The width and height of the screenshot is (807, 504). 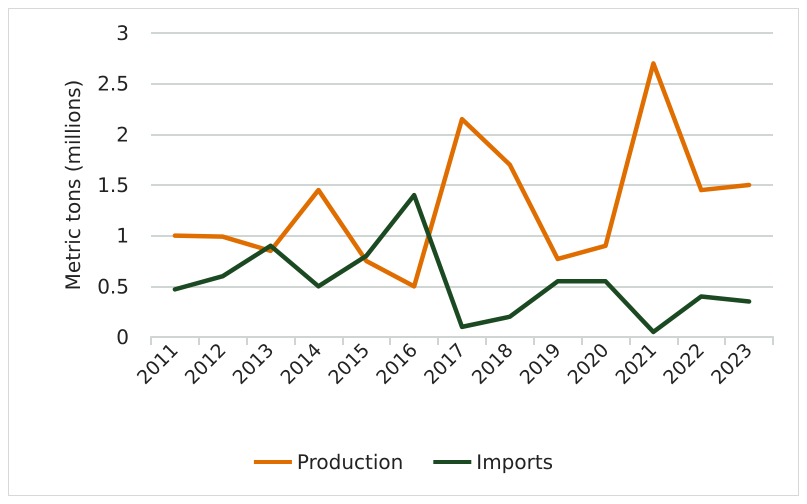 What do you see at coordinates (113, 286) in the screenshot?
I see `y-tick-label: 0.5` at bounding box center [113, 286].